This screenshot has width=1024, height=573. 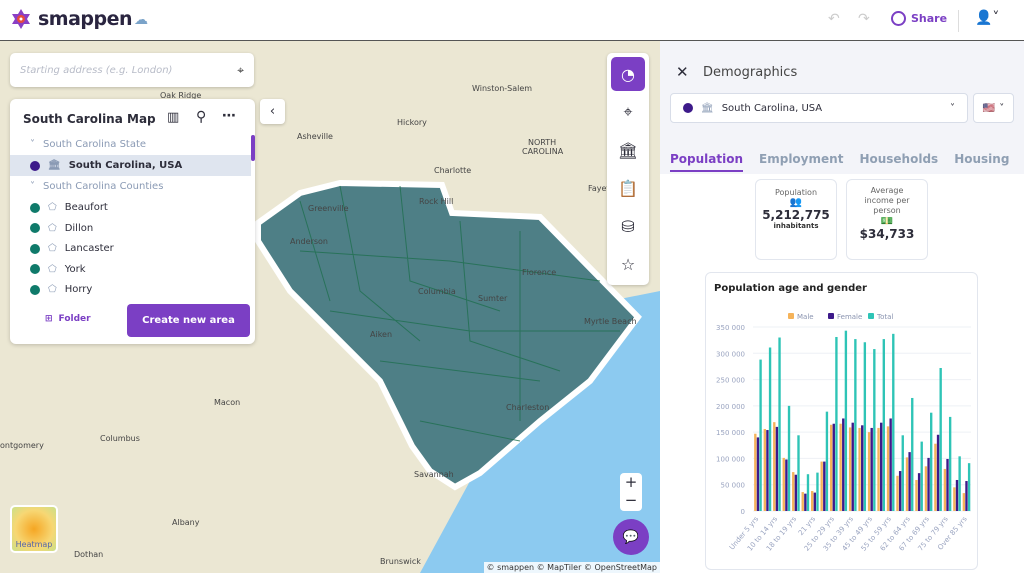 I want to click on heatmap-button: Heatmap, so click(x=34, y=529).